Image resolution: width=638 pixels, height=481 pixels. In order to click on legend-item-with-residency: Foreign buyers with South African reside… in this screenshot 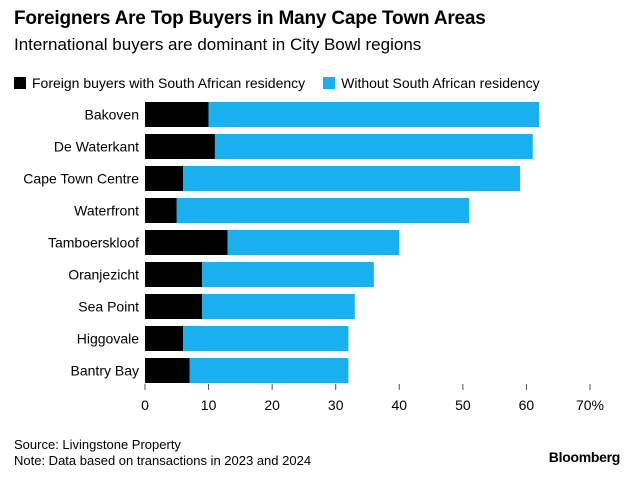, I will do `click(159, 83)`.